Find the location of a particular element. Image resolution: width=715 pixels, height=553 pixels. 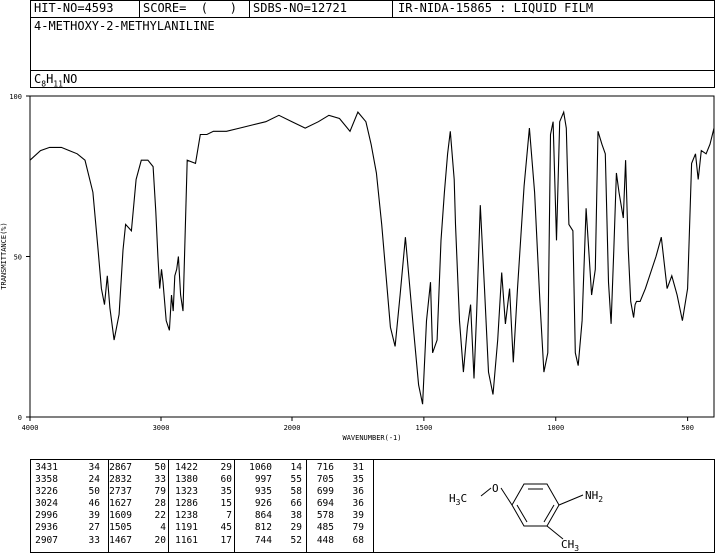

peak-intensity: 7 is located at coordinates (229, 516).